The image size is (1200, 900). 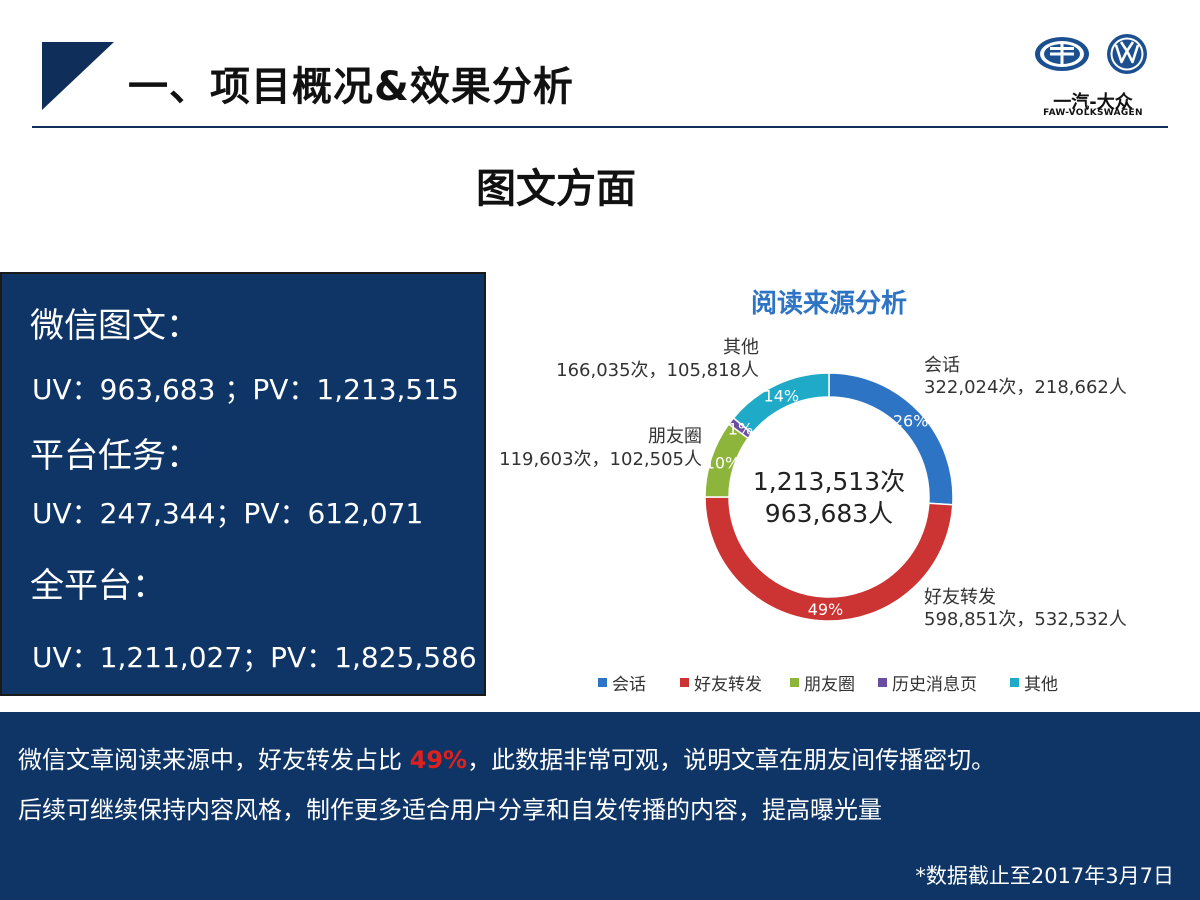 I want to click on summary-line-1-after: ，此数据非常可观，说明文章在朋友间传播密切。, so click(x=731, y=760).